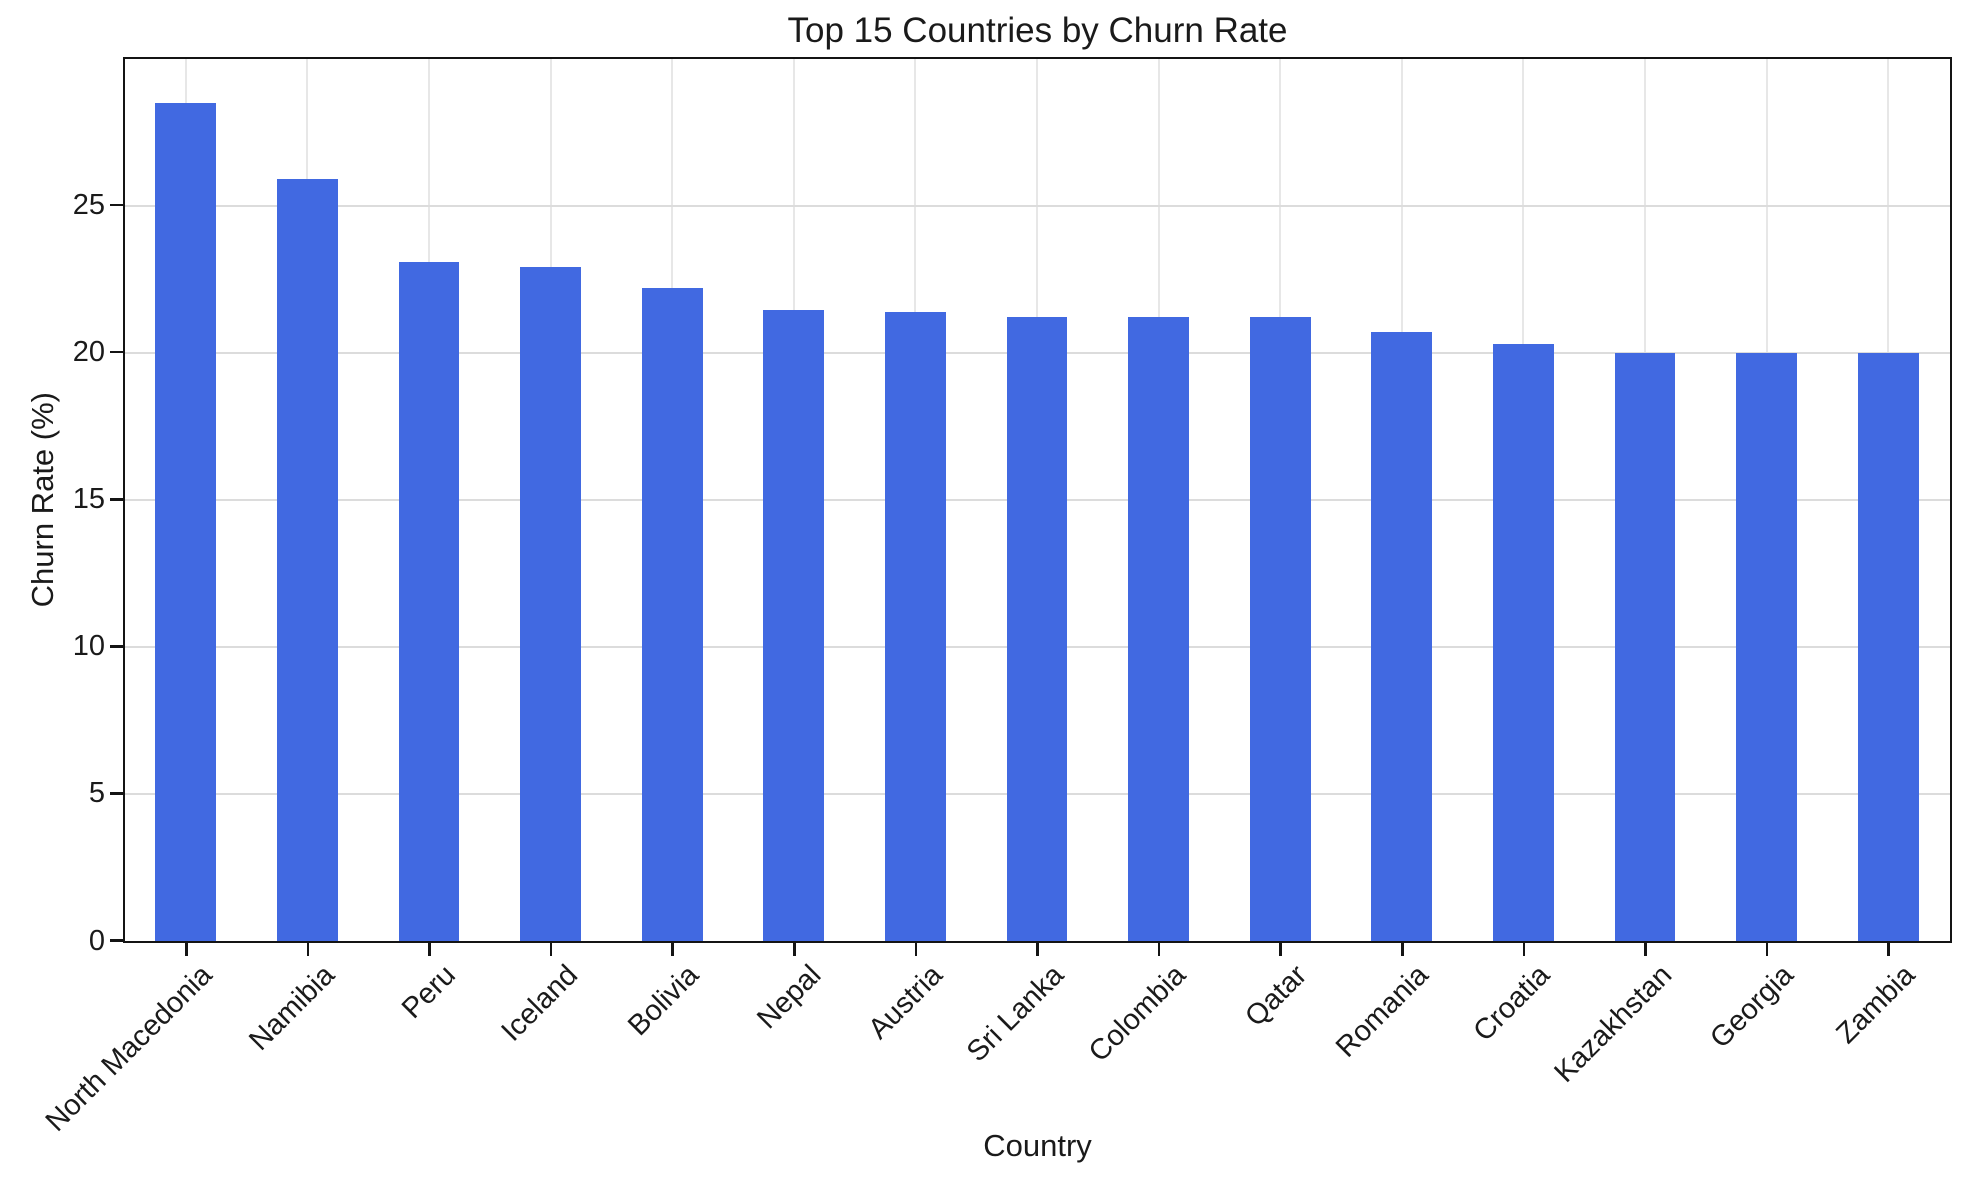  I want to click on y-tick-label: 0, so click(96, 940).